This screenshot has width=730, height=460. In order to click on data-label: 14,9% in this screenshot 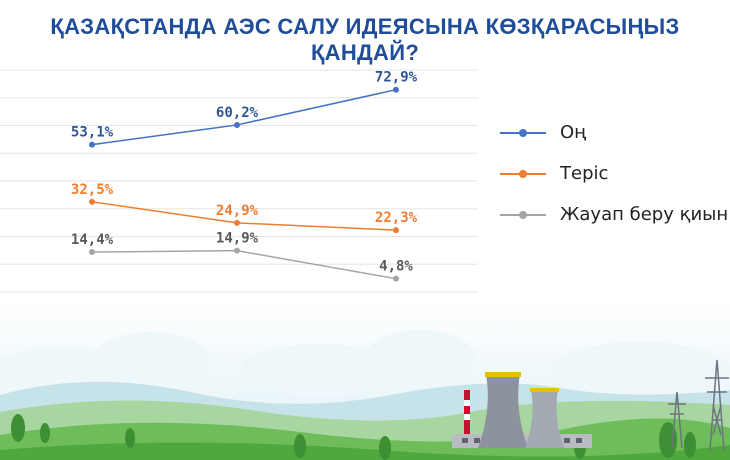, I will do `click(237, 239)`.